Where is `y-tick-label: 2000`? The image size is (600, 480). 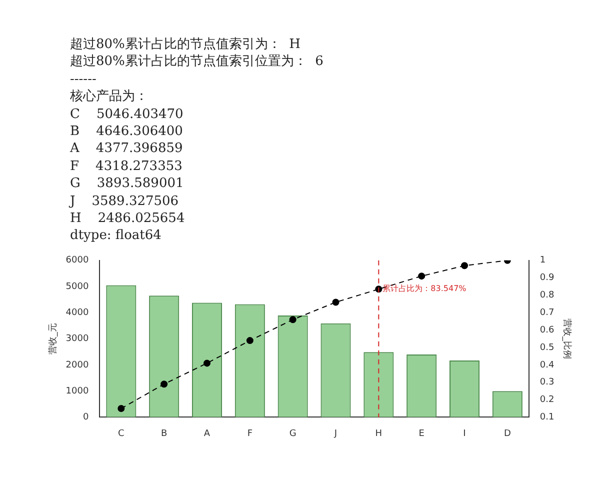
y-tick-label: 2000 is located at coordinates (77, 365).